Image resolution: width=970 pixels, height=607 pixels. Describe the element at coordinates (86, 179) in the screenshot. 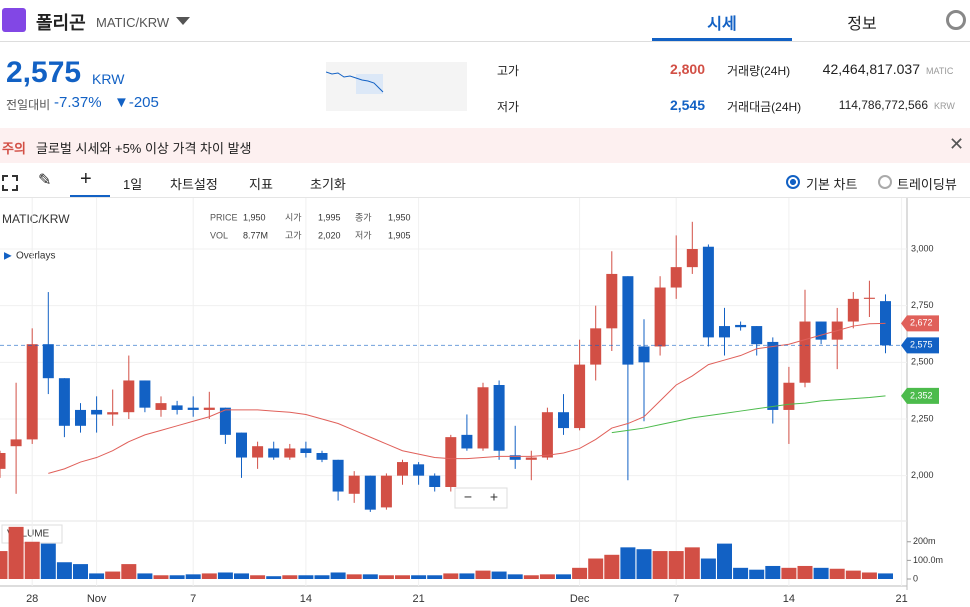

I see `crosshair-icon: +` at that location.